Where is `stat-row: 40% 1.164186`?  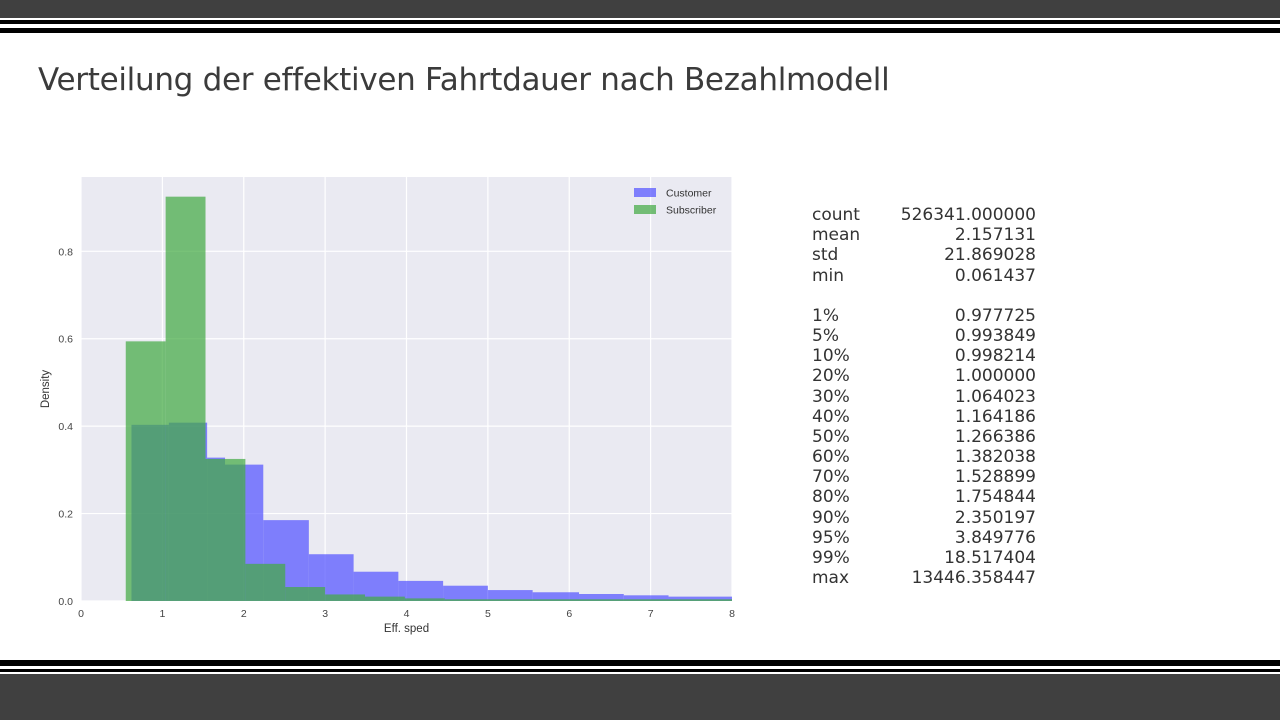
stat-row: 40% 1.164186 is located at coordinates (924, 417).